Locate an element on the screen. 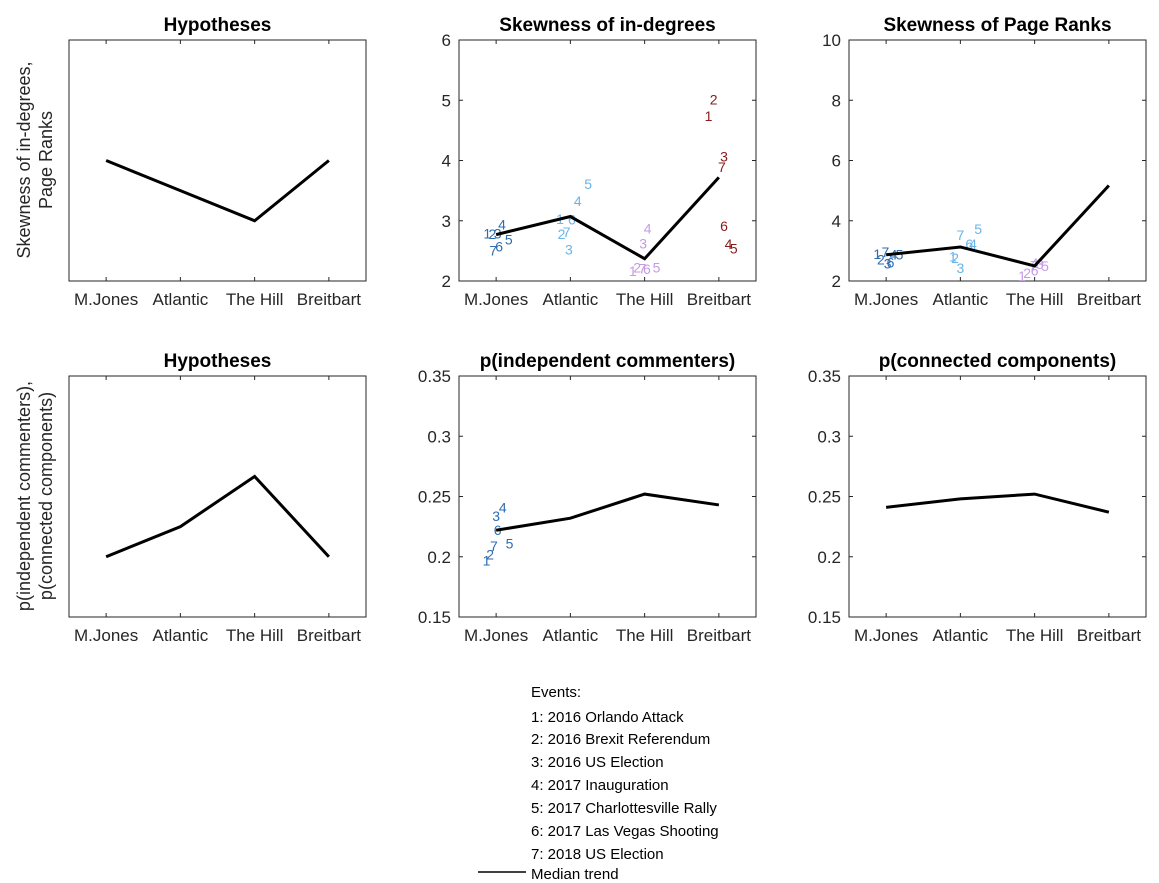 This screenshot has height=883, width=1159. row2-ylabel-line1: p(independent commenters), is located at coordinates (24, 496).